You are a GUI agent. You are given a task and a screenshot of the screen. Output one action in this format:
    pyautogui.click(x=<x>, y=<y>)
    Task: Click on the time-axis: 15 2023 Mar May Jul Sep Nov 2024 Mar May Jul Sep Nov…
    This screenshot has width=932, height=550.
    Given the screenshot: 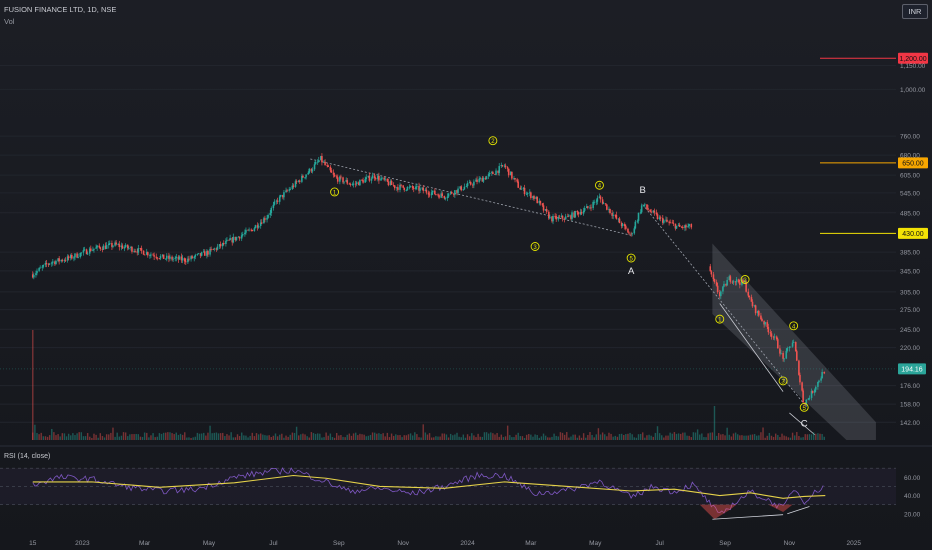 What is the action you would take?
    pyautogui.click(x=445, y=543)
    